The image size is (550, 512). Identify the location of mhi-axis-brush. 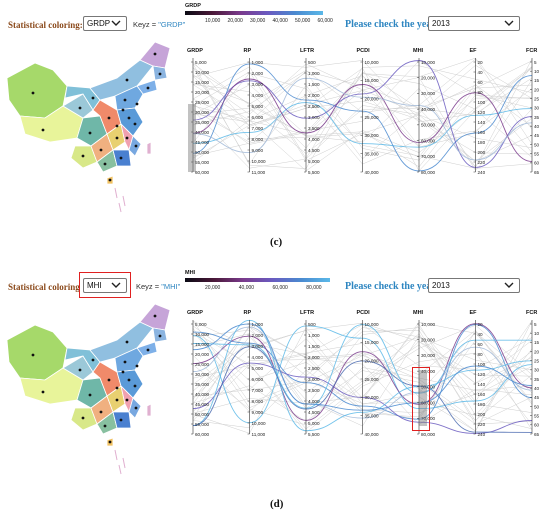
(423, 398).